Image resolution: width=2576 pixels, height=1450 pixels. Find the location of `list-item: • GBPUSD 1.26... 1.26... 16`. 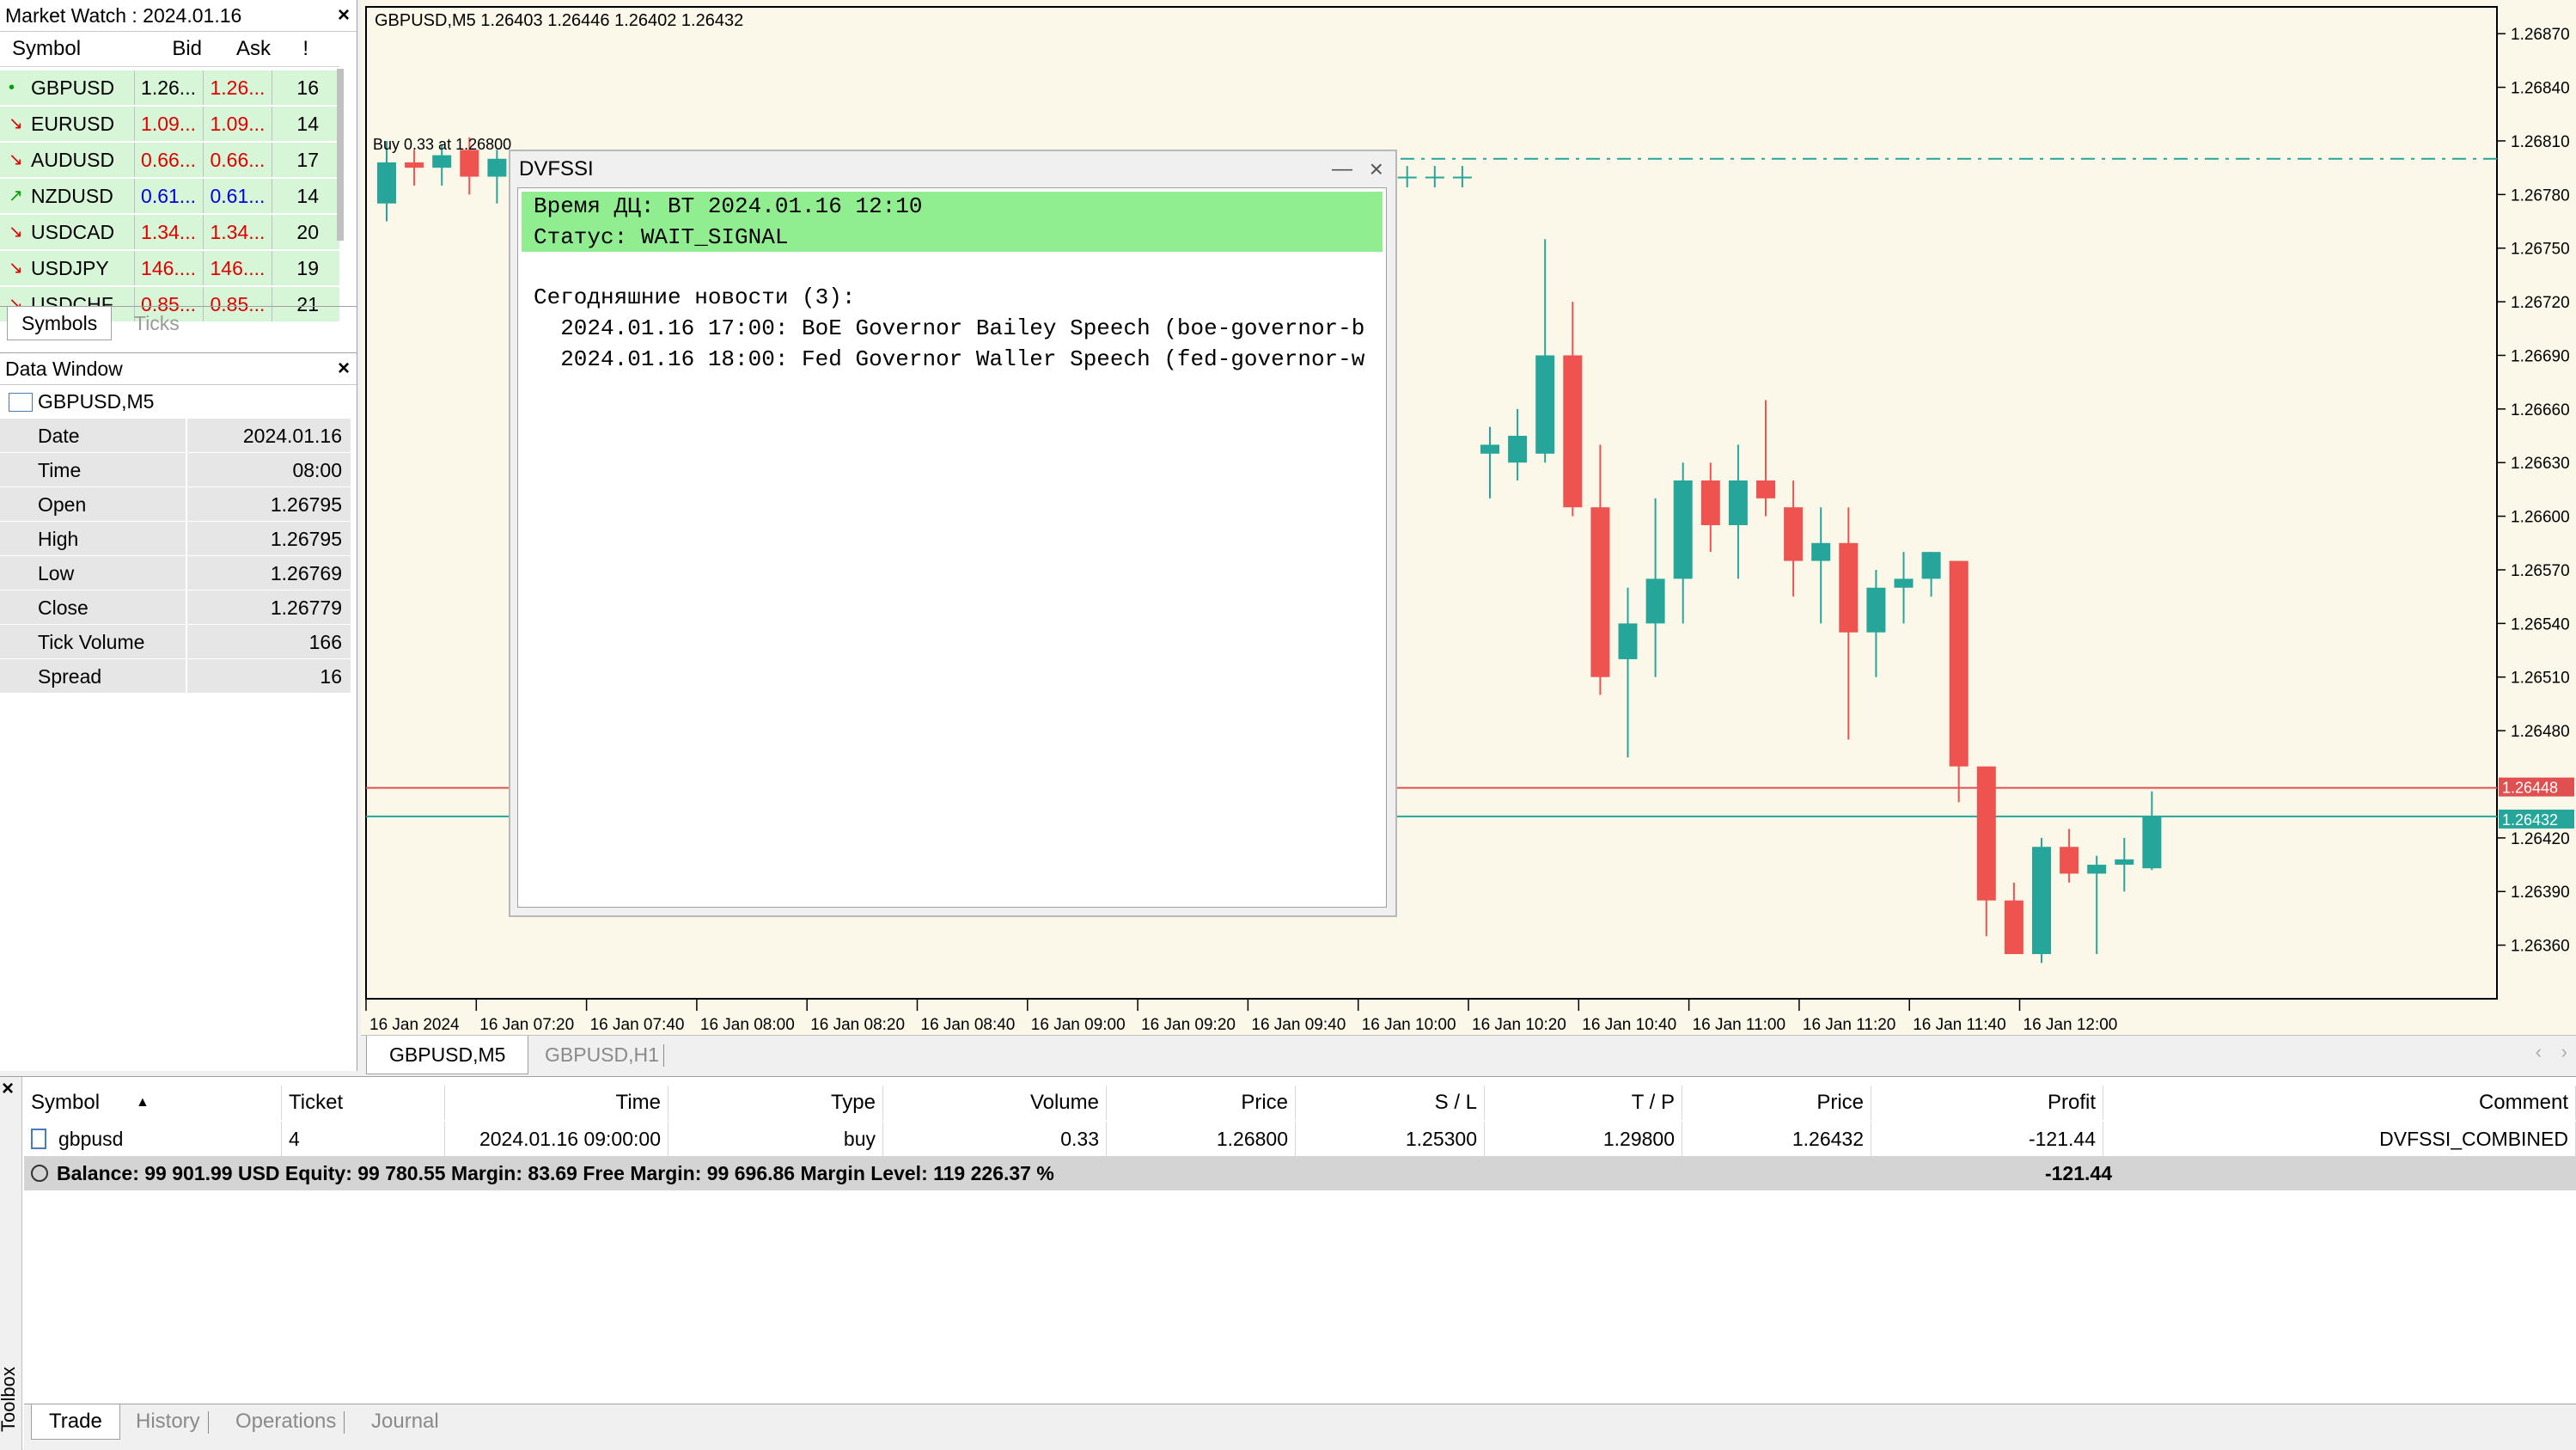

list-item: • GBPUSD 1.26... 1.26... 16 is located at coordinates (169, 87).